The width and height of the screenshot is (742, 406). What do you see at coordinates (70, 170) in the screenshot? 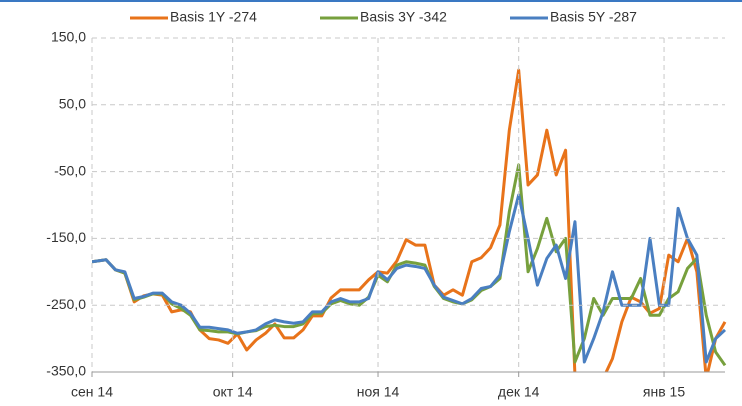
I see `y-tick-label: -50,0` at bounding box center [70, 170].